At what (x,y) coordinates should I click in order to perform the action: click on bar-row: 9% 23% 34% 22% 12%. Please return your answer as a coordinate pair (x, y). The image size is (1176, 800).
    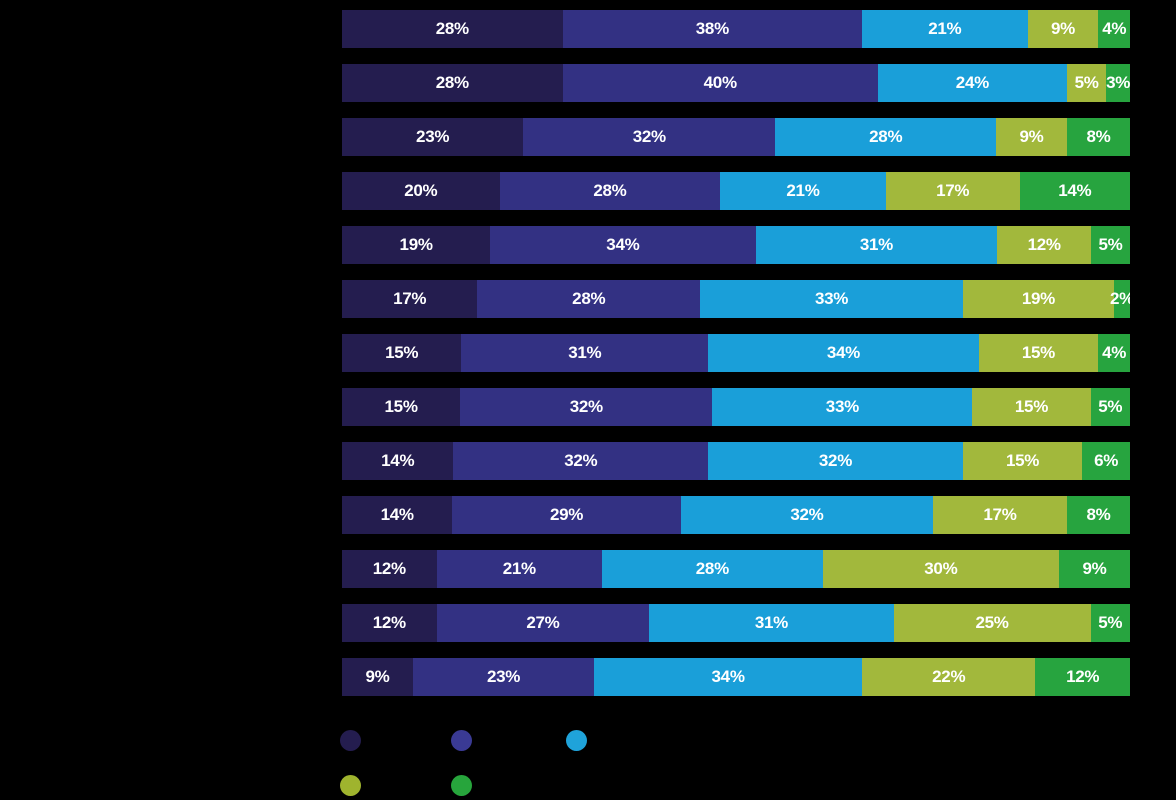
    Looking at the image, I should click on (736, 677).